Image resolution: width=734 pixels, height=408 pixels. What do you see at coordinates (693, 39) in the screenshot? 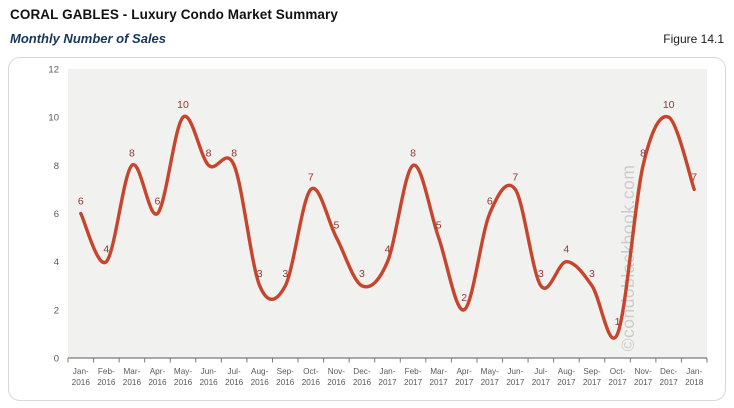
I see `figure-label: Figure 14.1` at bounding box center [693, 39].